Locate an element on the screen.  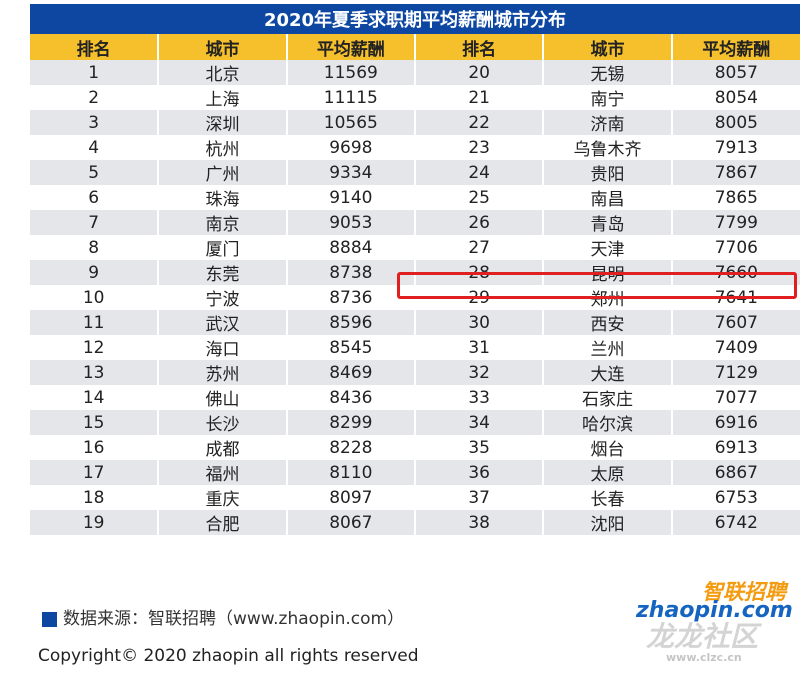
cell-rank: 25 is located at coordinates (479, 197).